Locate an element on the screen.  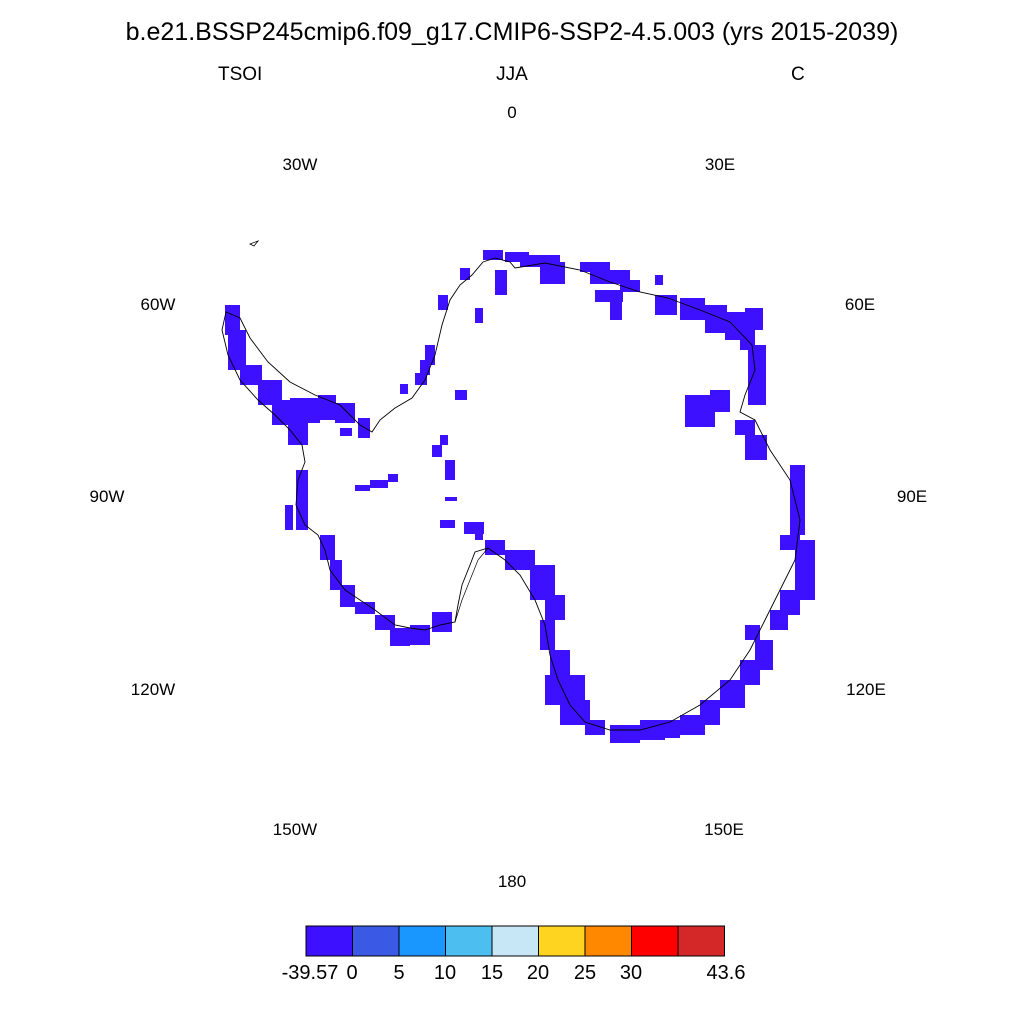
colorbar-label: 10 is located at coordinates (445, 973).